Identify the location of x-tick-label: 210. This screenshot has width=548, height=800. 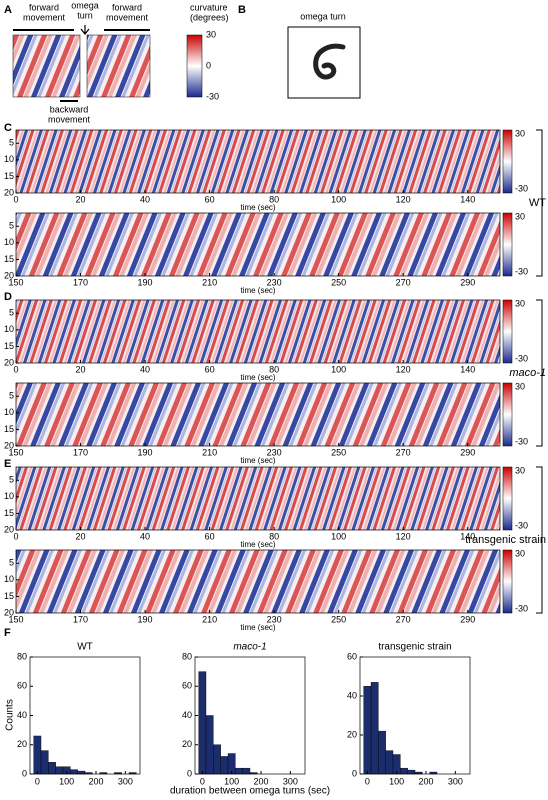
(209, 619).